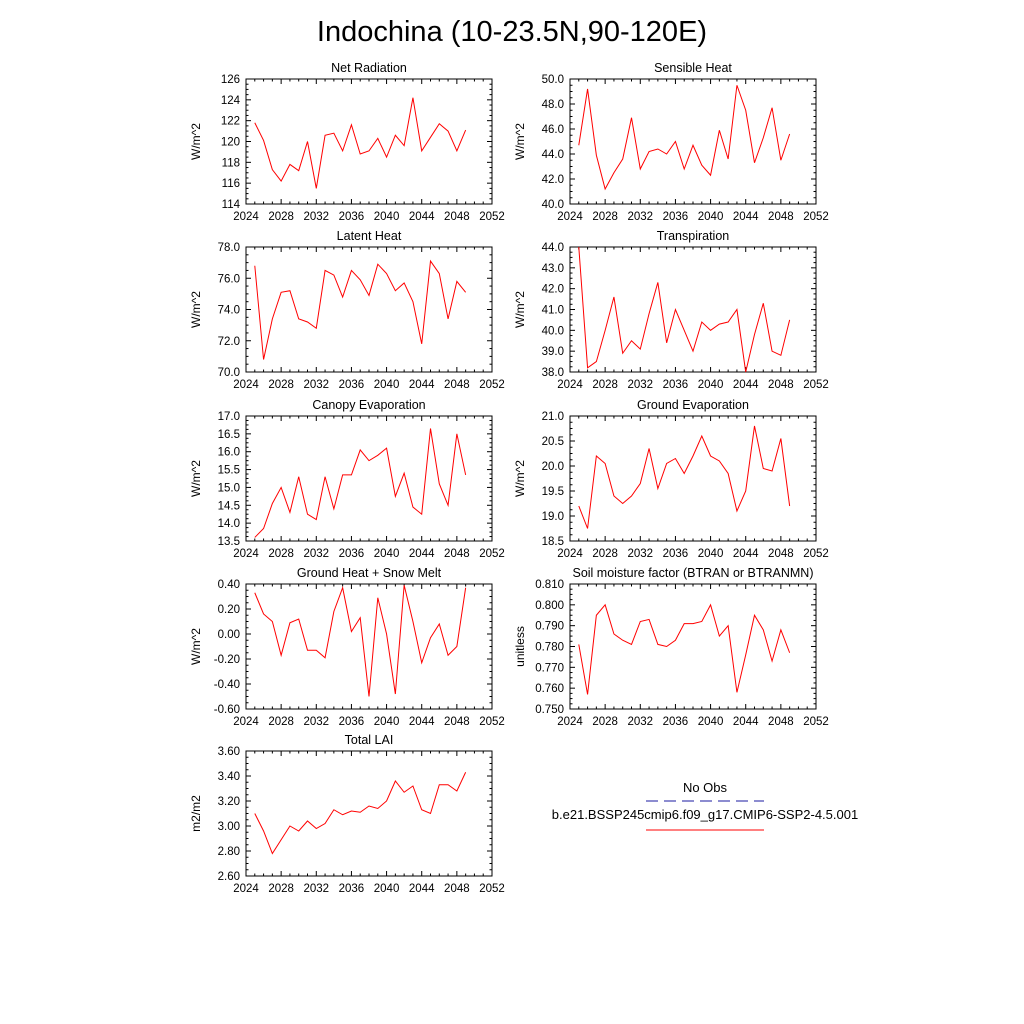  Describe the element at coordinates (229, 488) in the screenshot. I see `y-tick-label: 15.0` at that location.